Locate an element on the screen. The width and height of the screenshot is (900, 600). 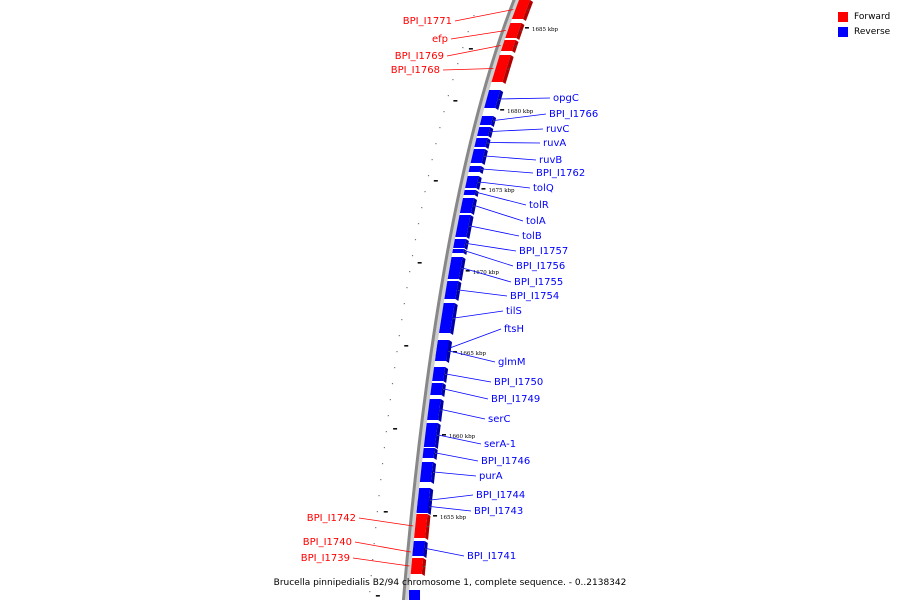
reverse-gene-bpi-i1741-tick is located at coordinates (426, 549).